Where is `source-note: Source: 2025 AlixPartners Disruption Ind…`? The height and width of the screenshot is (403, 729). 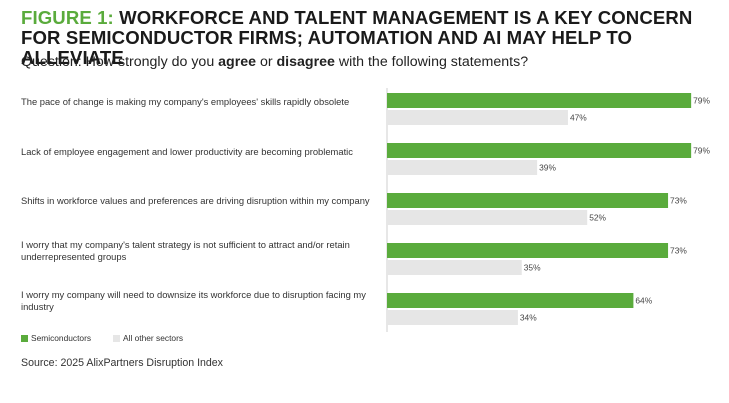
source-note: Source: 2025 AlixPartners Disruption Ind… is located at coordinates (122, 363).